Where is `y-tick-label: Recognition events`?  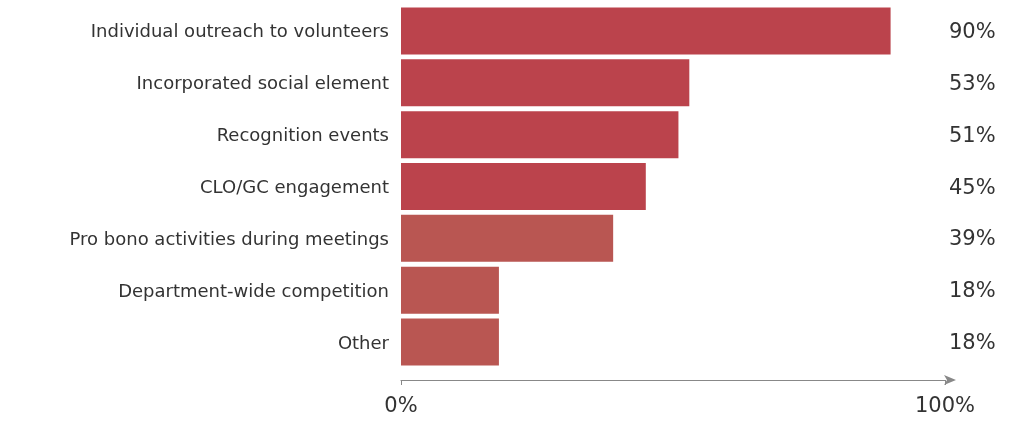
y-tick-label: Recognition events is located at coordinates (302, 135).